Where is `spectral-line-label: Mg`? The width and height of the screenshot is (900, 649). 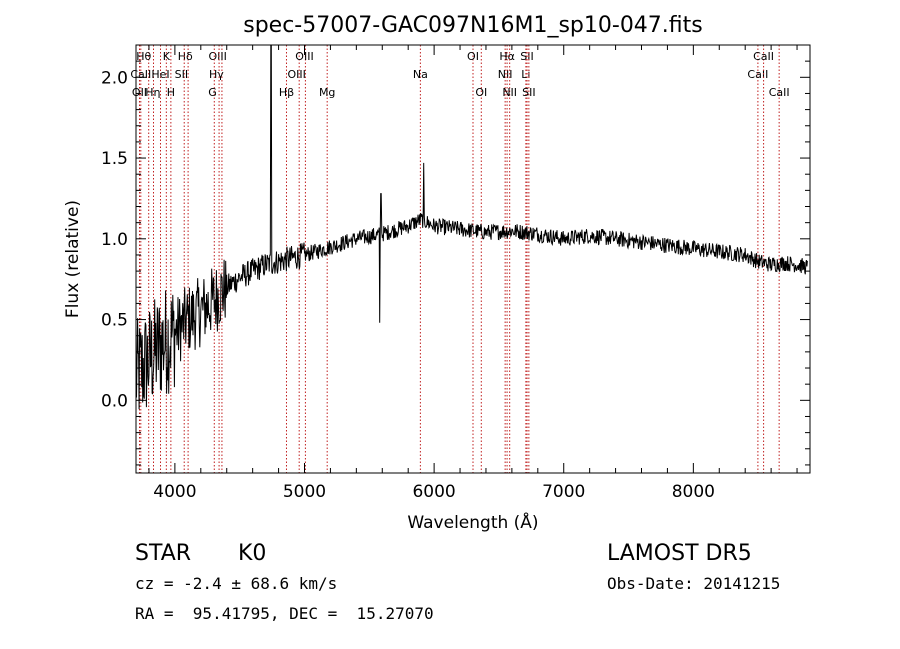
spectral-line-label: Mg is located at coordinates (327, 92).